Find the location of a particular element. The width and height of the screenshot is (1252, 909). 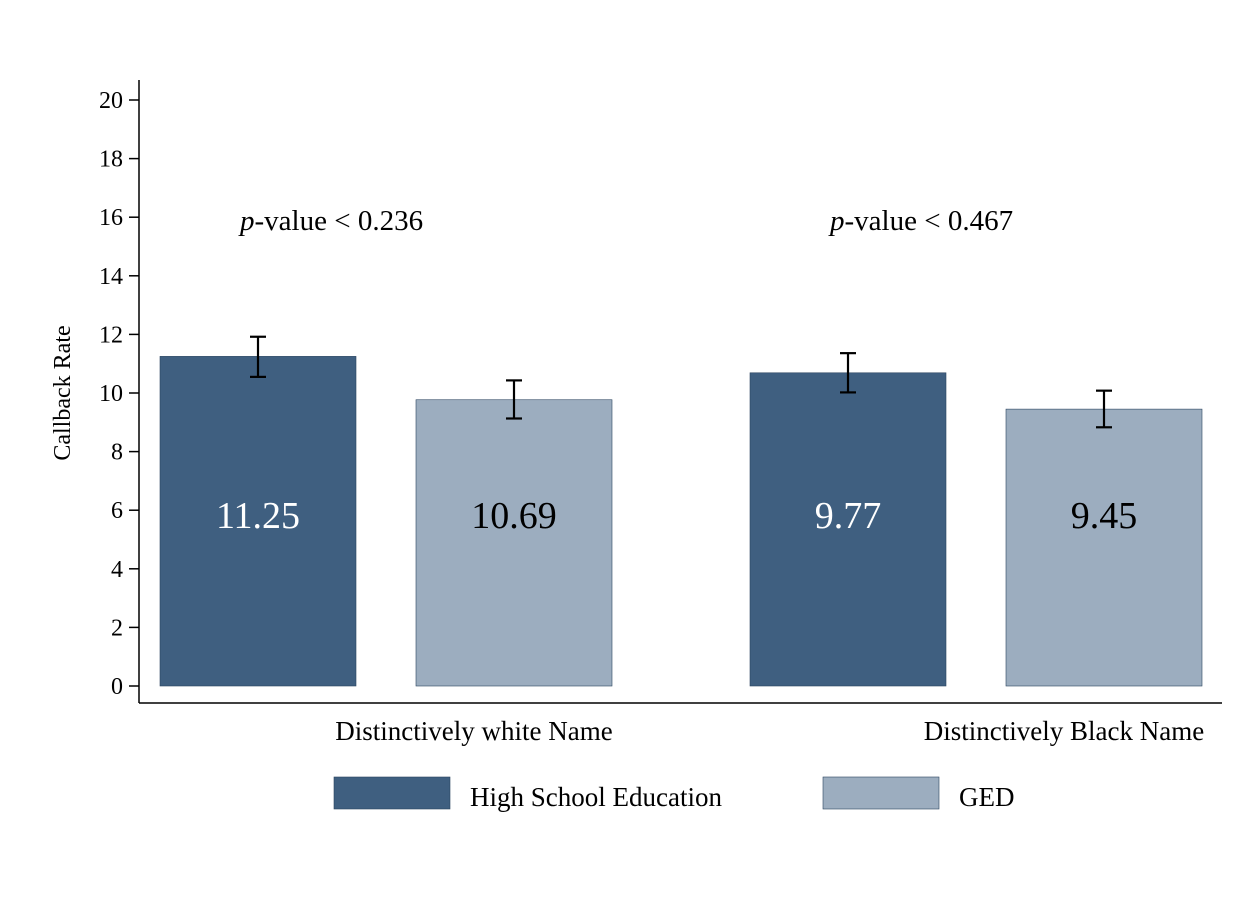

y-tick-label: 18 is located at coordinates (111, 160).